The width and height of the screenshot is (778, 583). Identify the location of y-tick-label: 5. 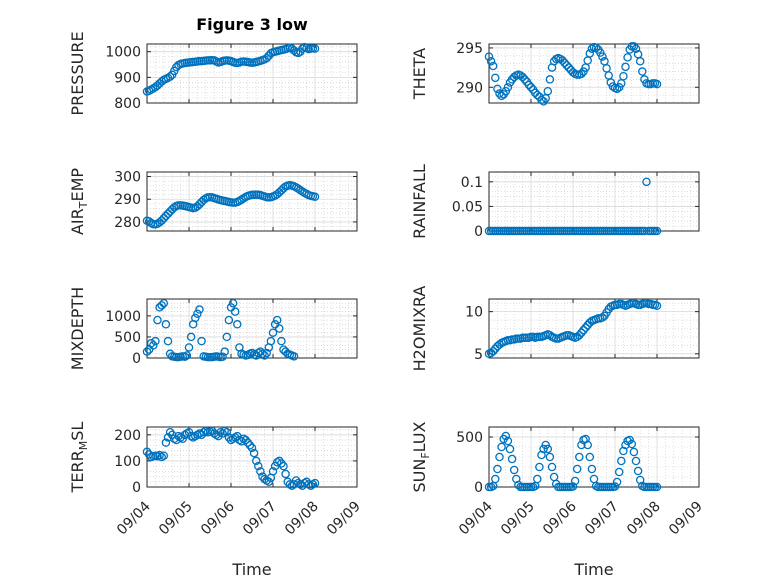
(478, 355).